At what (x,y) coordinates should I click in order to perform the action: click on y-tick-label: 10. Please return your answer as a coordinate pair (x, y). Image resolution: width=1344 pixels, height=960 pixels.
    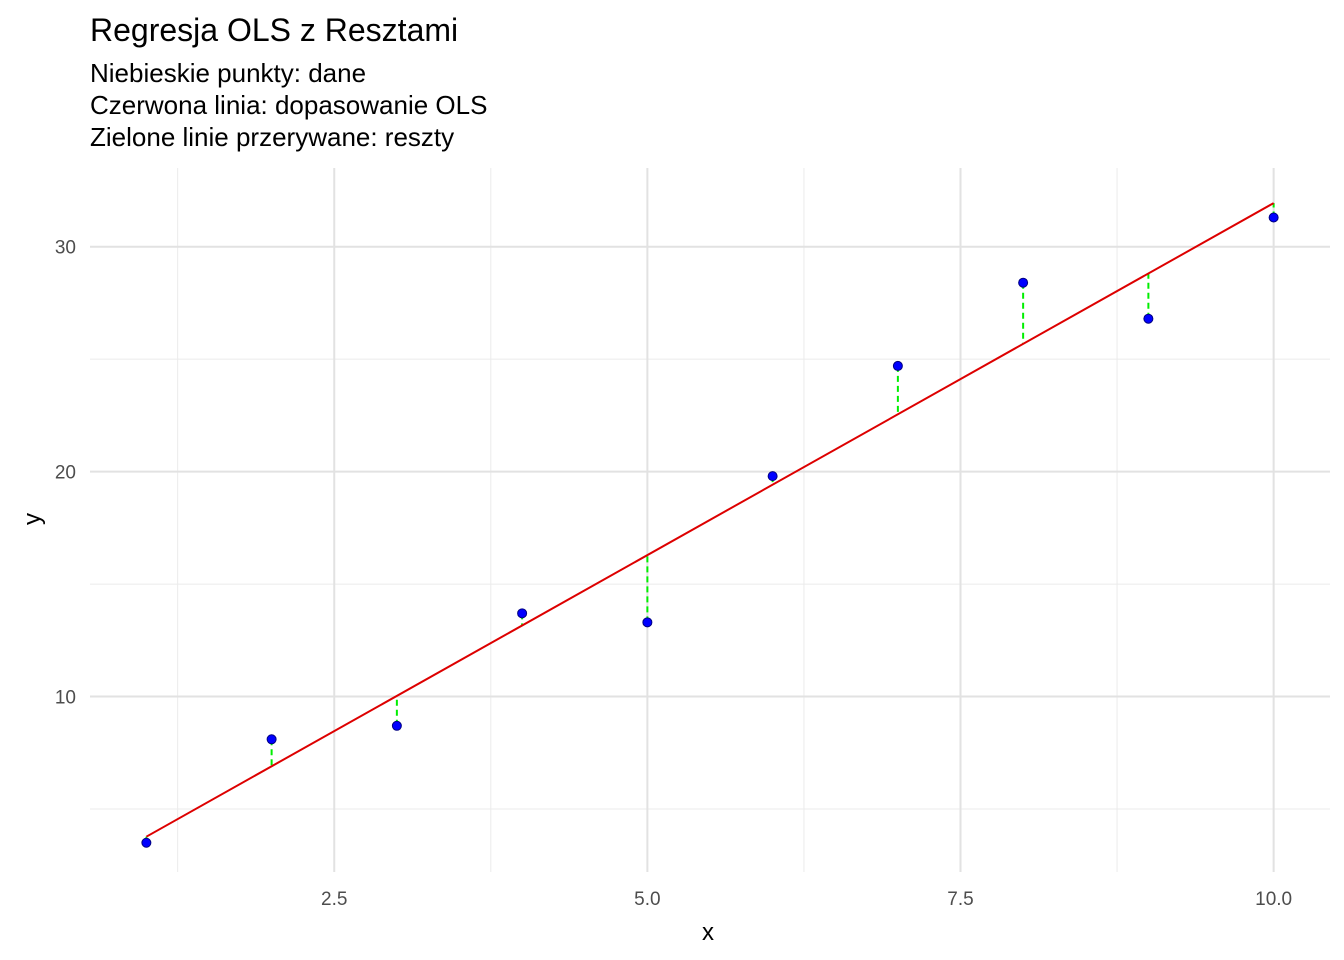
    Looking at the image, I should click on (65, 698).